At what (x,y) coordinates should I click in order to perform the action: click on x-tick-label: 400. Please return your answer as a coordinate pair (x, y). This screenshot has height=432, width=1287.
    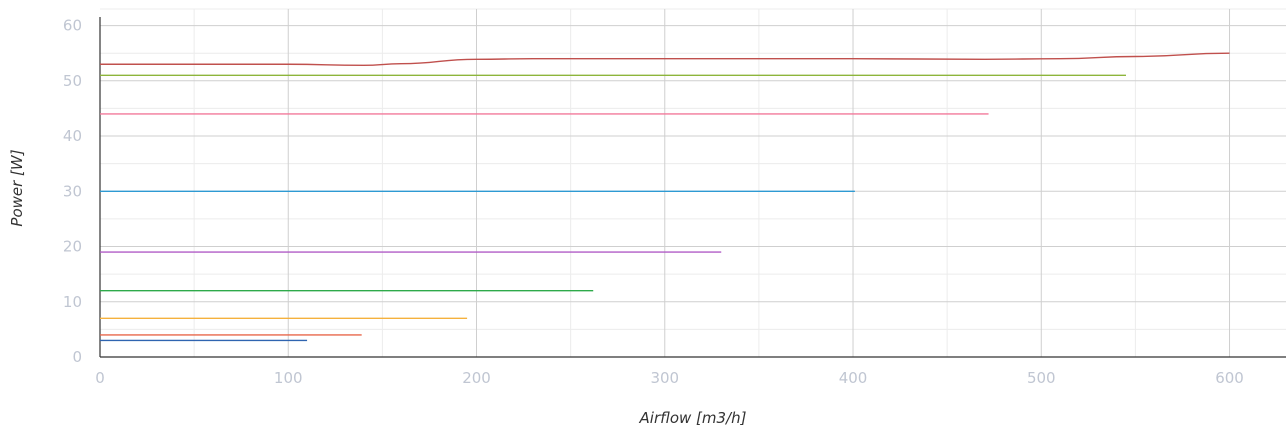
    Looking at the image, I should click on (853, 378).